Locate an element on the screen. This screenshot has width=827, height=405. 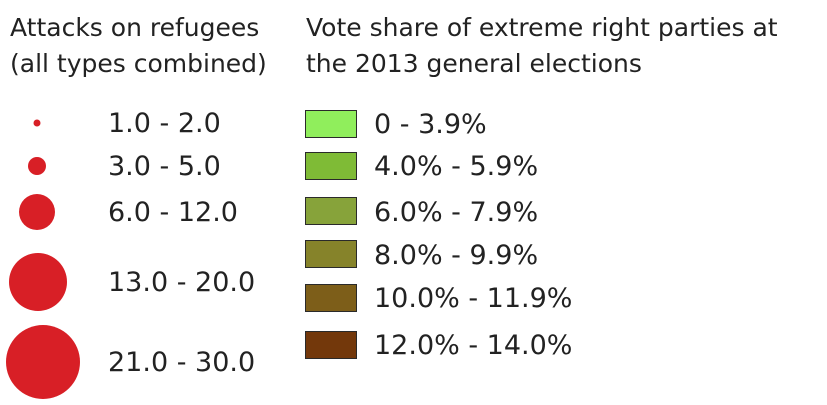
vote-share-class-label-4: 8.0% - 9.9% is located at coordinates (456, 255).